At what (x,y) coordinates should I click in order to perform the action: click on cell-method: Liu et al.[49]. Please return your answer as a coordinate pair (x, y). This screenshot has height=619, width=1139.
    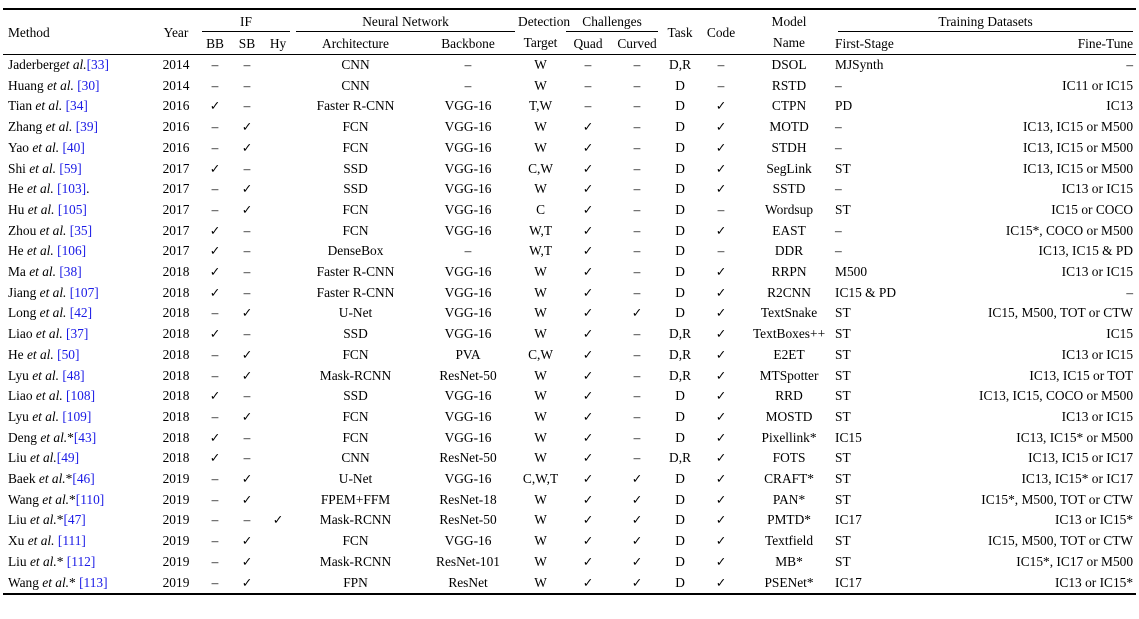
    Looking at the image, I should click on (78, 458).